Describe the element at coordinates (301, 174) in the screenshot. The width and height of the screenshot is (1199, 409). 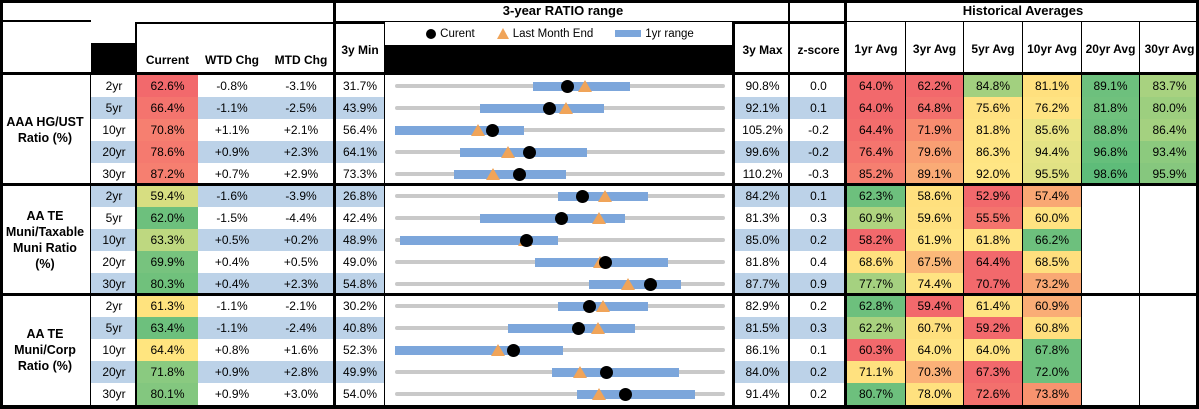
I see `mtd-chg-cell: +2.9%` at that location.